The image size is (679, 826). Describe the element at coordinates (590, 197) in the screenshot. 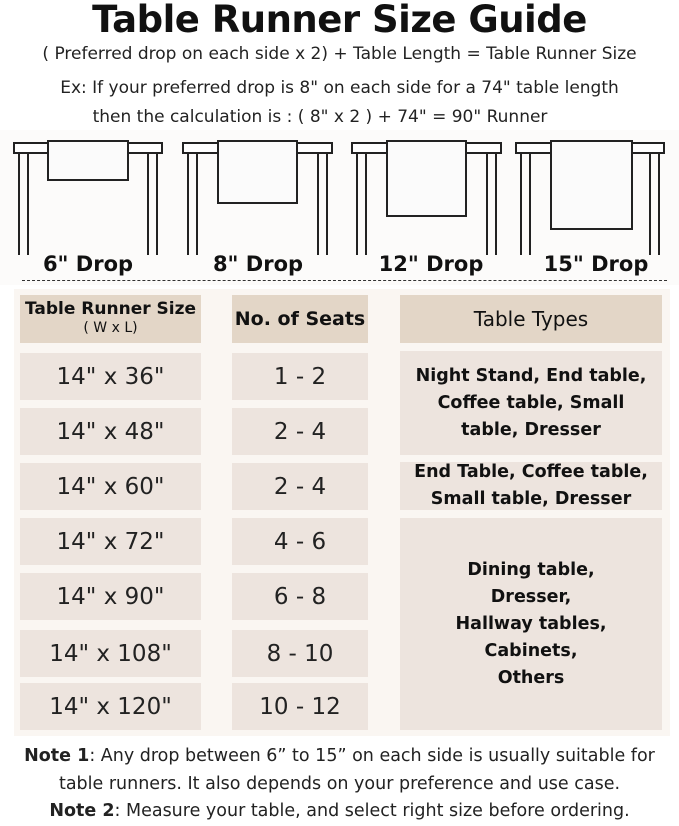

I see `table-15-drop-icon` at that location.